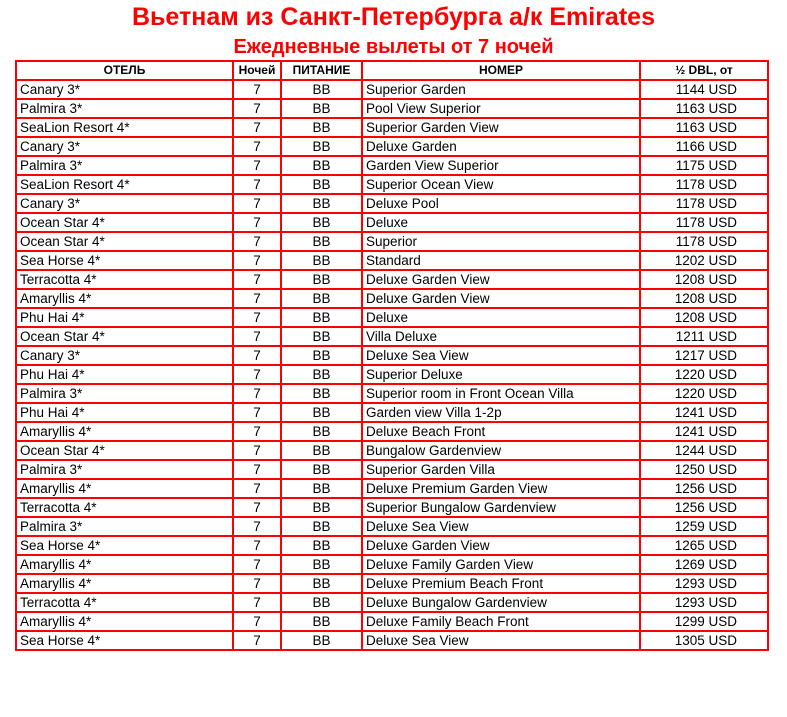 The image size is (787, 717). I want to click on cell-hotel: Terracotta 4*, so click(124, 507).